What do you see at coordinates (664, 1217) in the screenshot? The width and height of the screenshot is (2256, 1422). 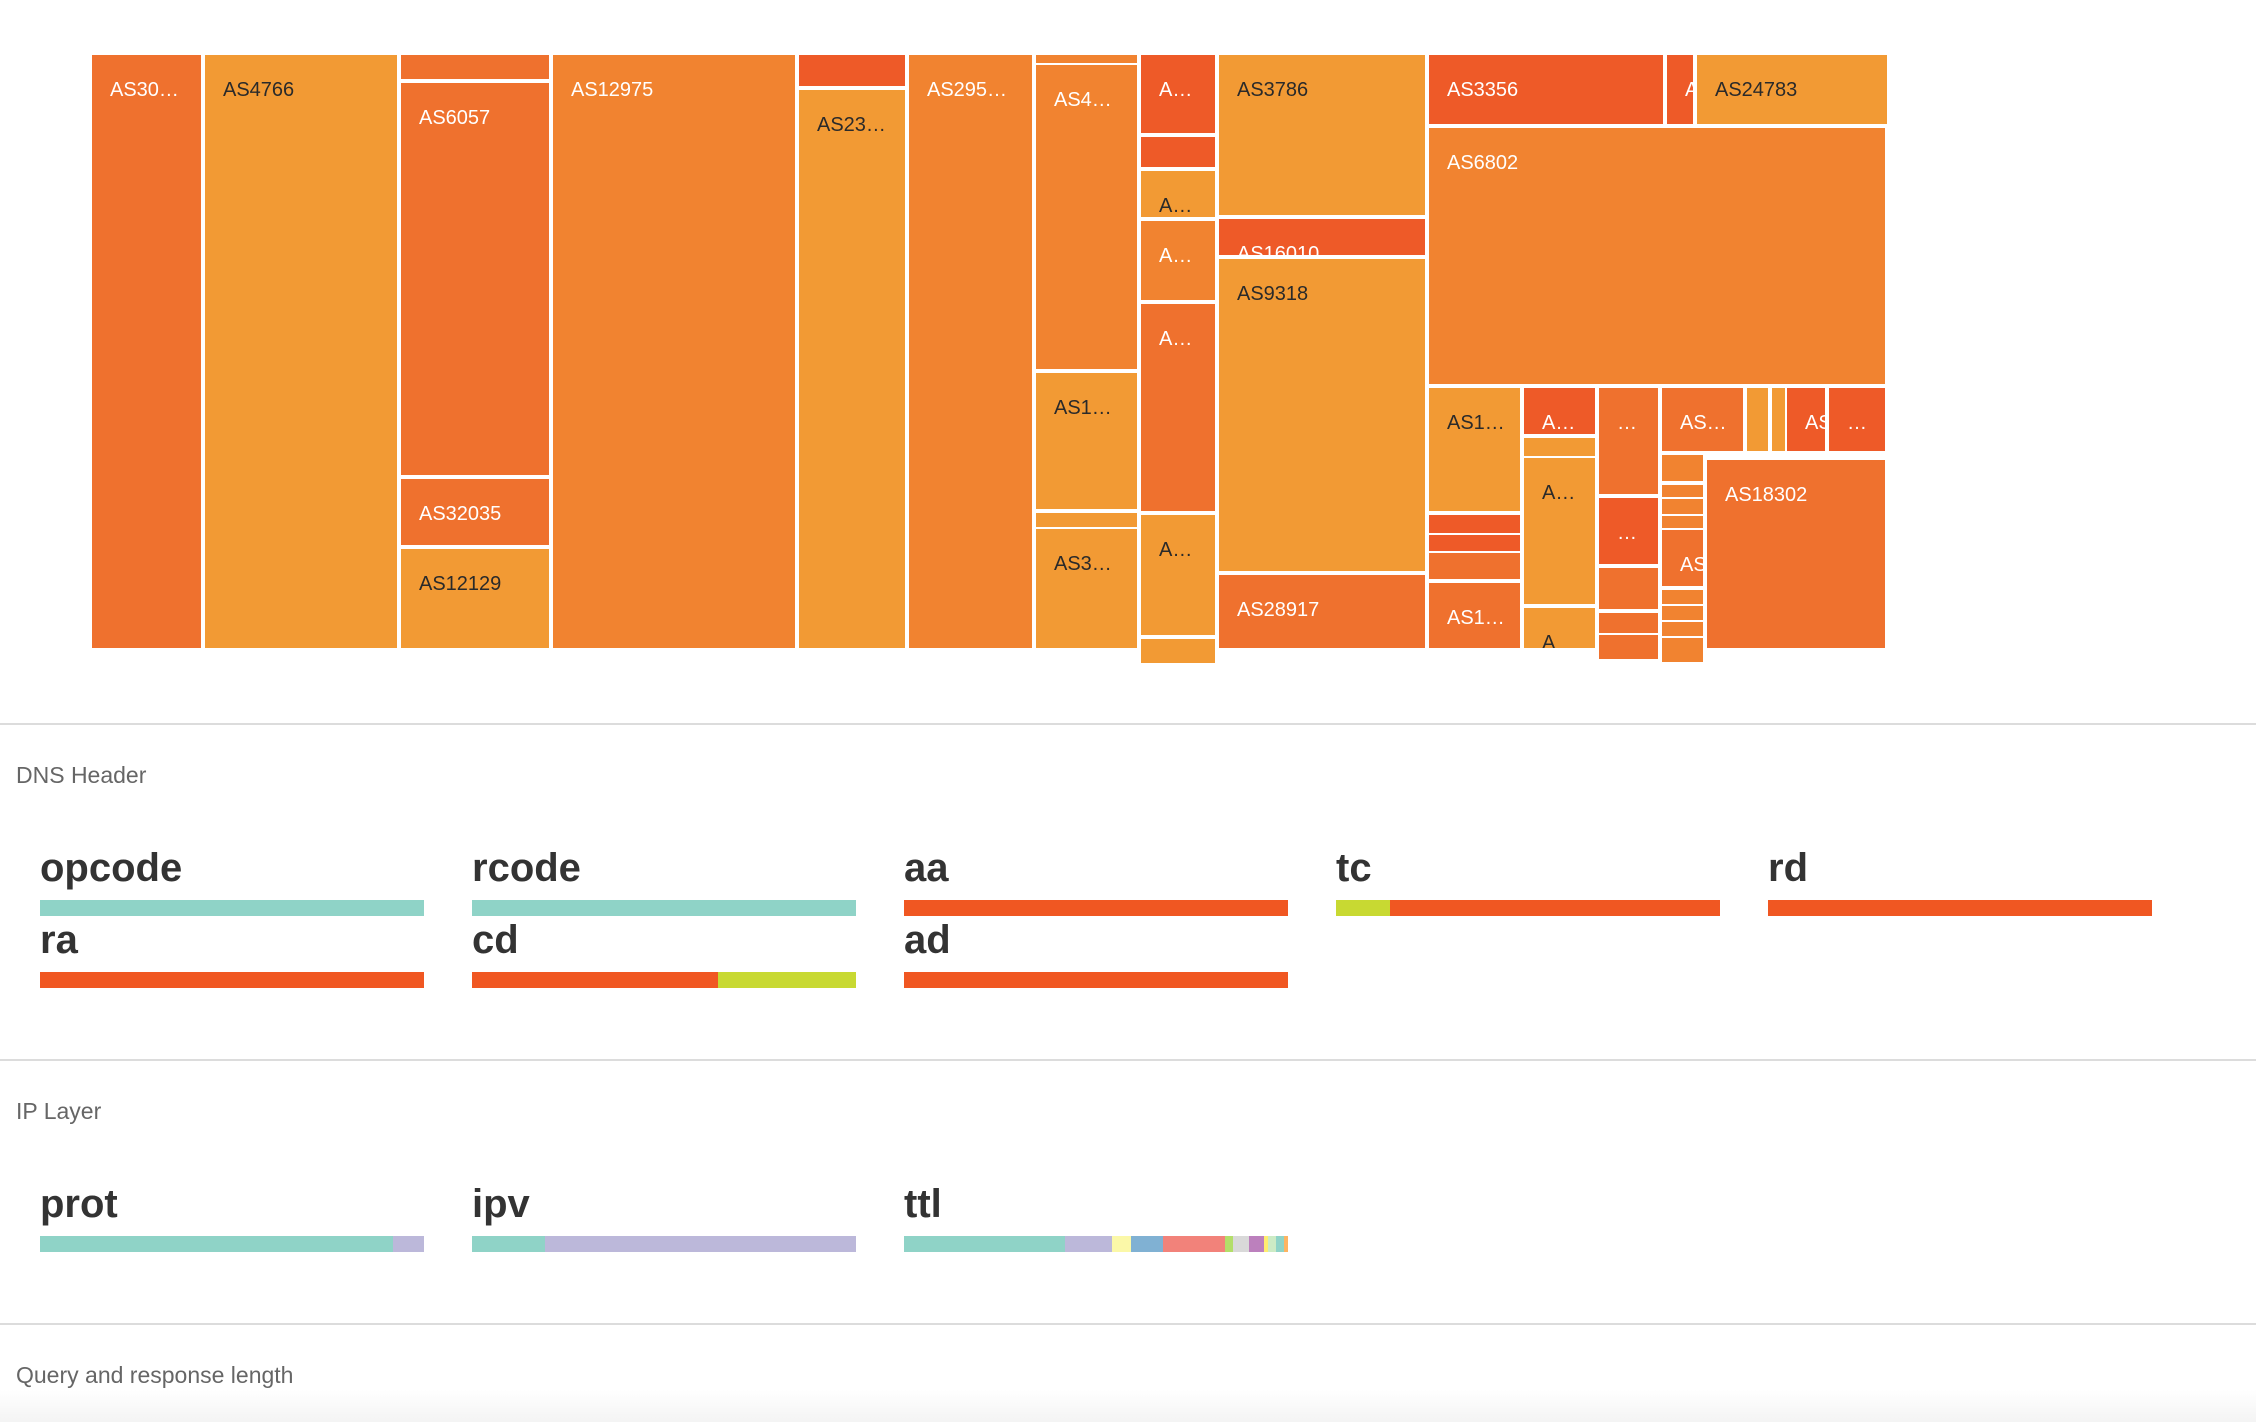 I see `field-ipv: ipv` at bounding box center [664, 1217].